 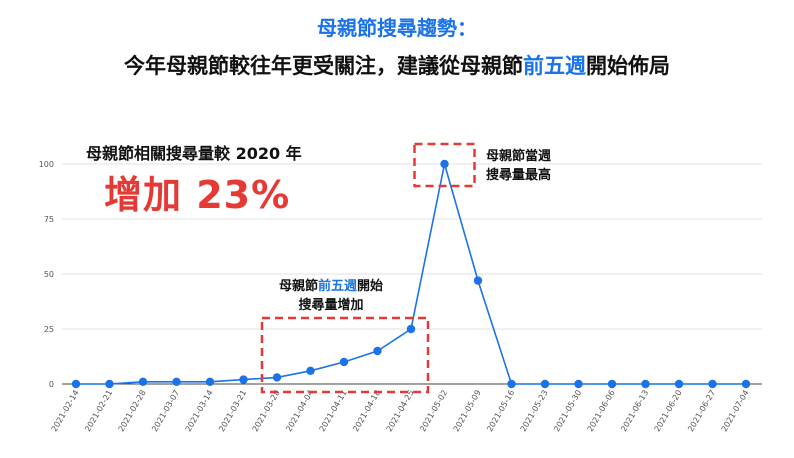 I want to click on x-tick-label: 2021-06-13, so click(x=634, y=411).